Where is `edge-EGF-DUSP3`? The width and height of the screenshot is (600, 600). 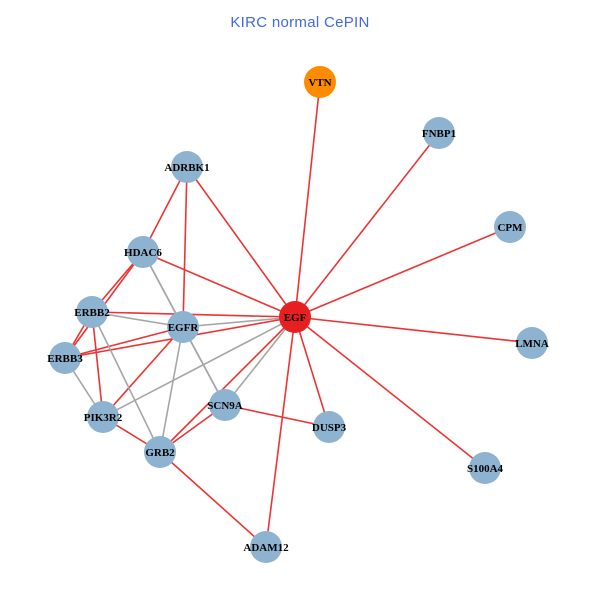
edge-EGF-DUSP3 is located at coordinates (312, 372).